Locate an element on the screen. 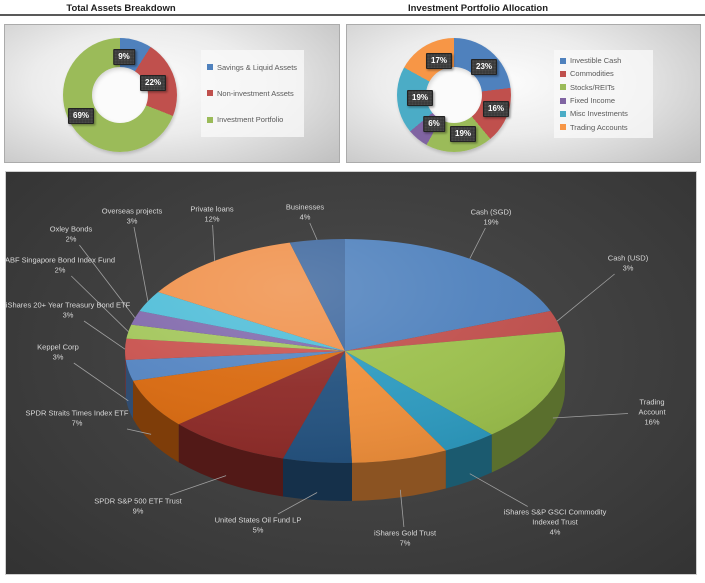  legend-label: Fixed Income is located at coordinates (593, 101).